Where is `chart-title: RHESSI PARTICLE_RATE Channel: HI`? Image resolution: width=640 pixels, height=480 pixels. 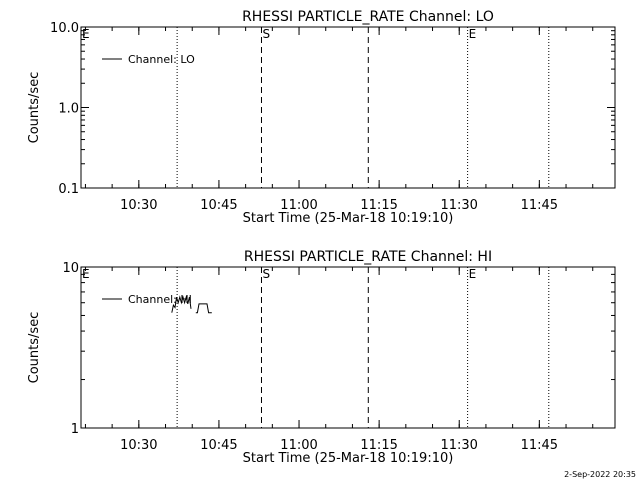 chart-title: RHESSI PARTICLE_RATE Channel: HI is located at coordinates (368, 257).